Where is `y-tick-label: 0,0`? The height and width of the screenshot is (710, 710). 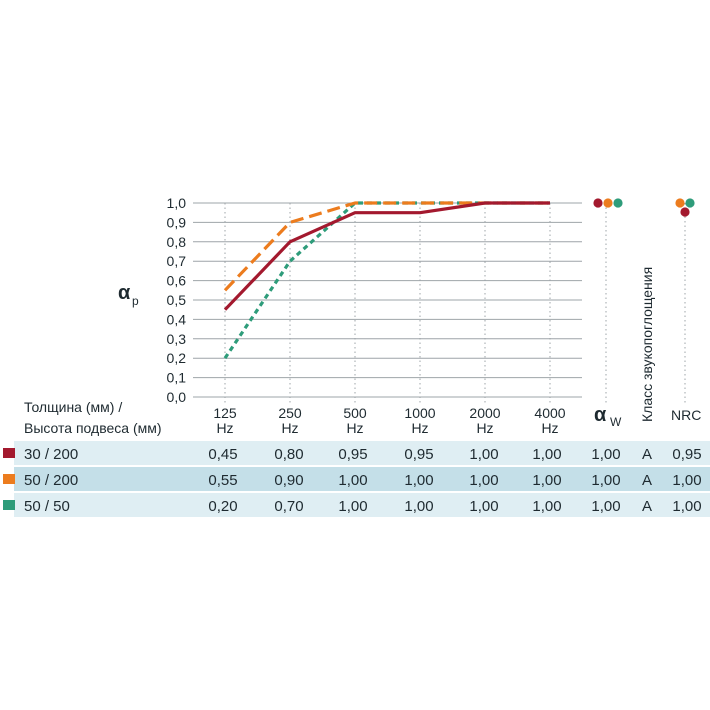 y-tick-label: 0,0 is located at coordinates (177, 397).